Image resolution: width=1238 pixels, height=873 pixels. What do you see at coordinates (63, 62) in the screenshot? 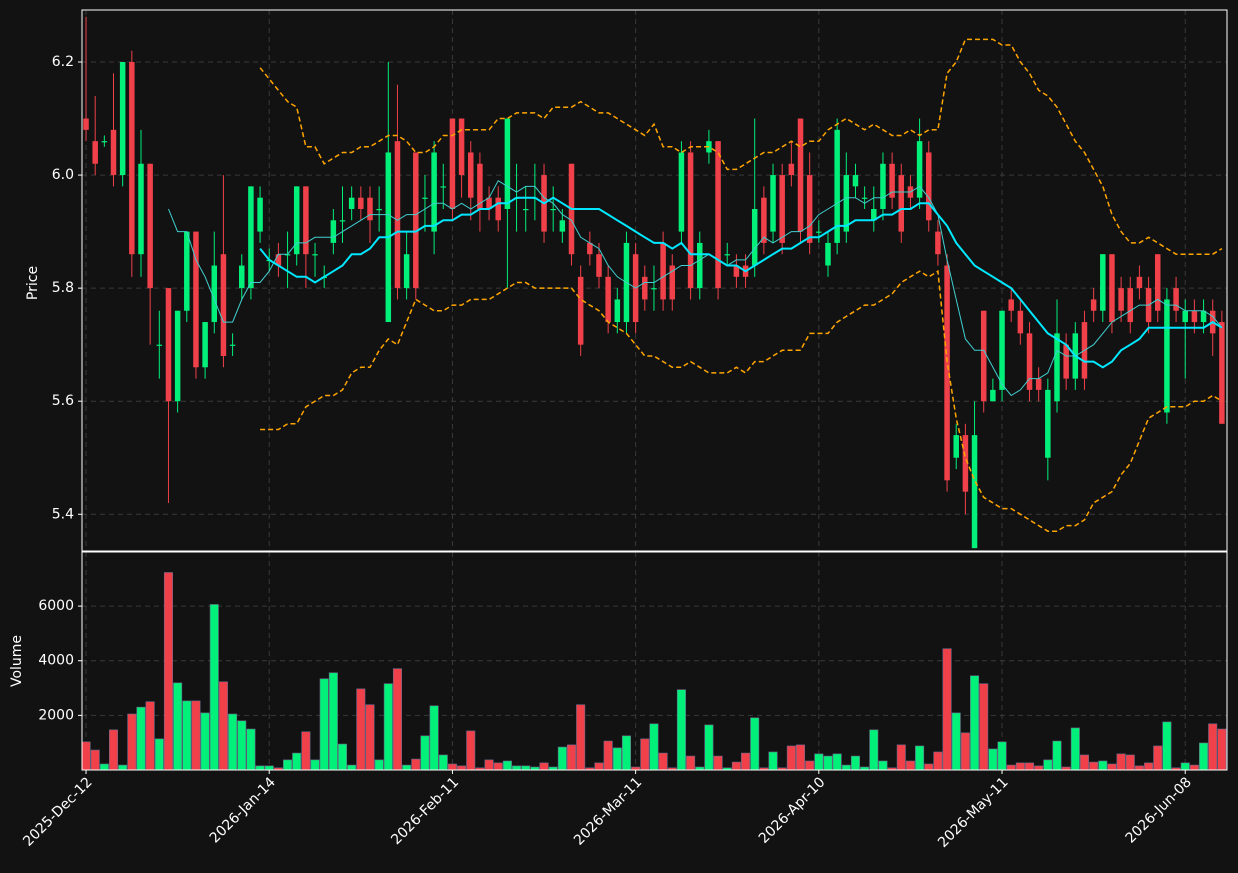
I see `y-tick-label: 6.2` at bounding box center [63, 62].